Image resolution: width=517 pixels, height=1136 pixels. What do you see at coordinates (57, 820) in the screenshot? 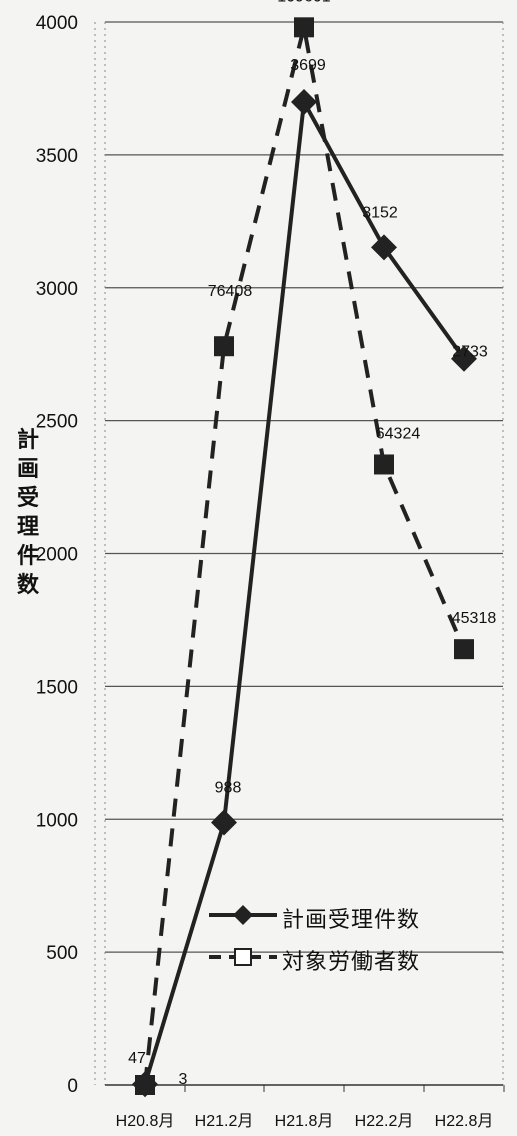
I see `y-tick-label: 1000` at bounding box center [57, 820].